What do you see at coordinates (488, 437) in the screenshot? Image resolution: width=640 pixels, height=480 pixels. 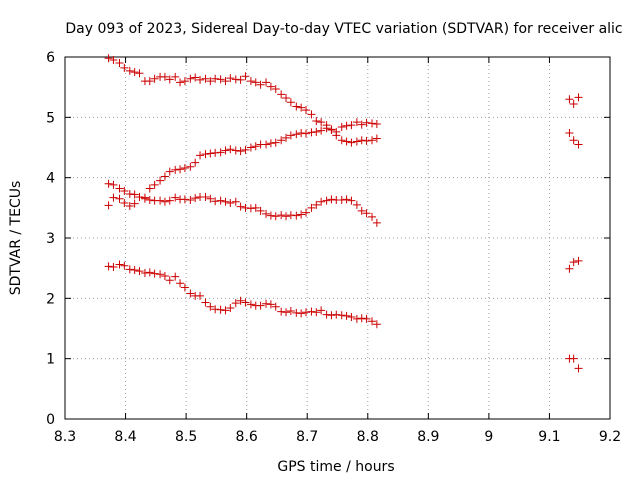 I see `x-tick-label: 9` at bounding box center [488, 437].